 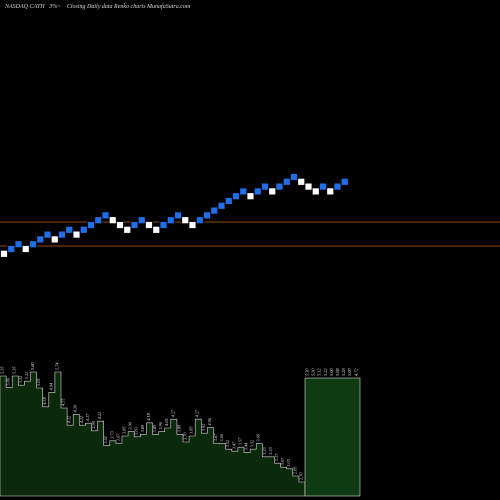 I want to click on volume-label: 2.85, so click(x=294, y=470).